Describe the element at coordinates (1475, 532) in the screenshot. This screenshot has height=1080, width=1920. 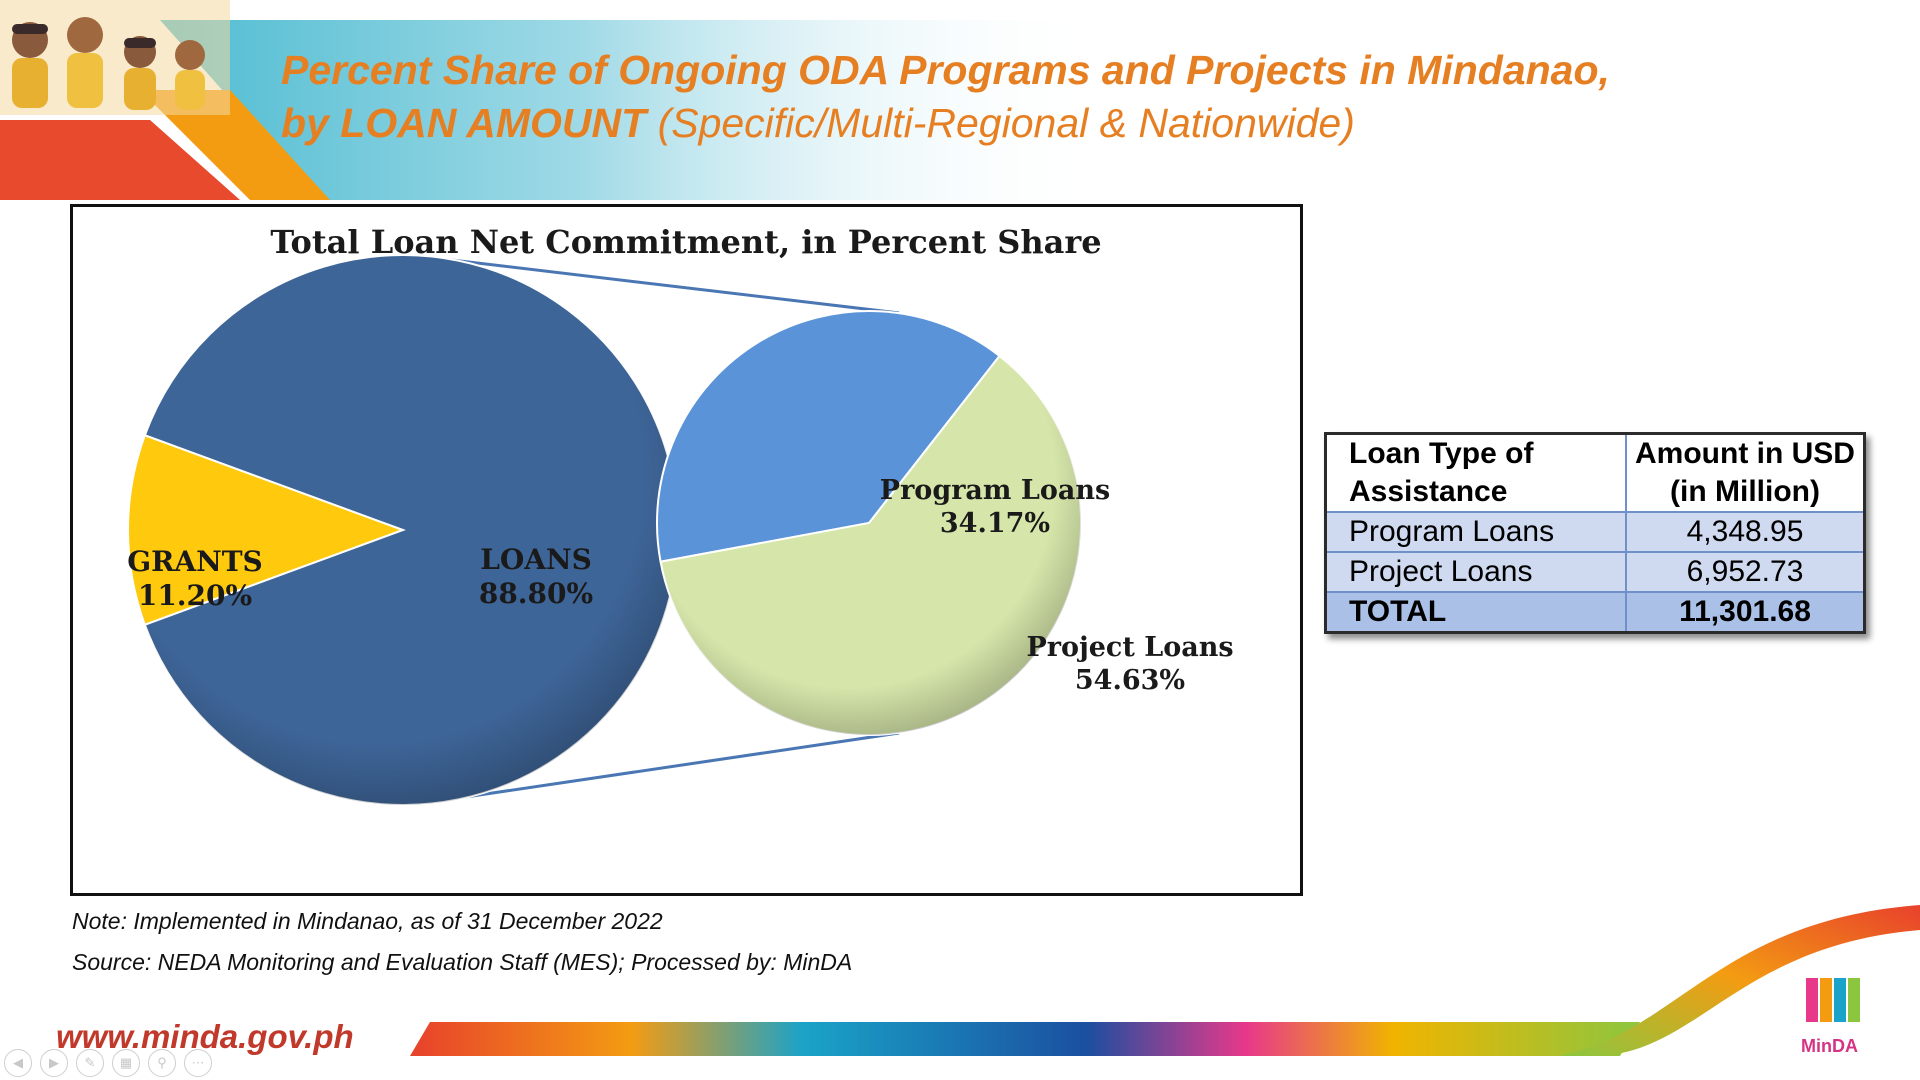
I see `row-type-cell: Program Loans` at that location.